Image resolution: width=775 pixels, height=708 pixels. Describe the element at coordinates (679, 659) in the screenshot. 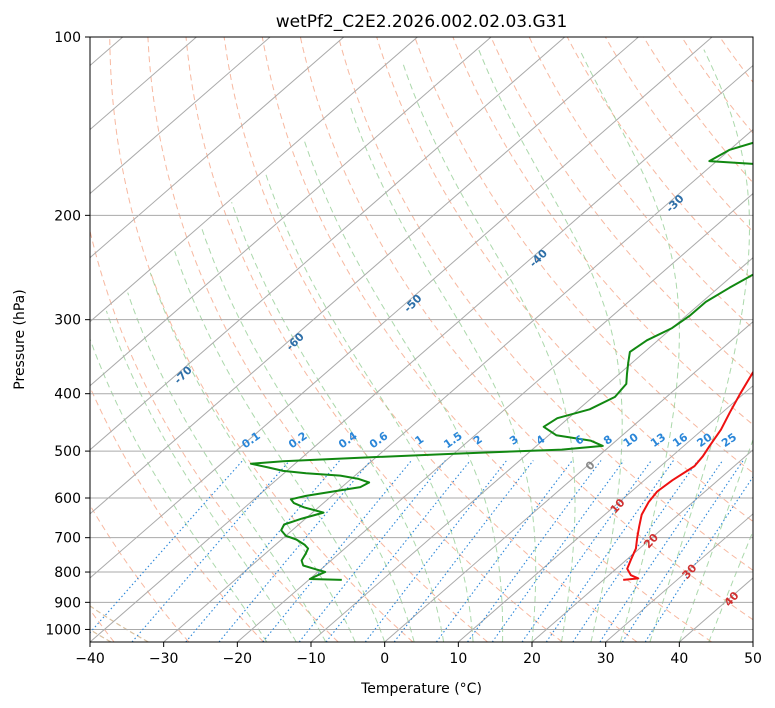

I see `x-tick-label: 40` at that location.